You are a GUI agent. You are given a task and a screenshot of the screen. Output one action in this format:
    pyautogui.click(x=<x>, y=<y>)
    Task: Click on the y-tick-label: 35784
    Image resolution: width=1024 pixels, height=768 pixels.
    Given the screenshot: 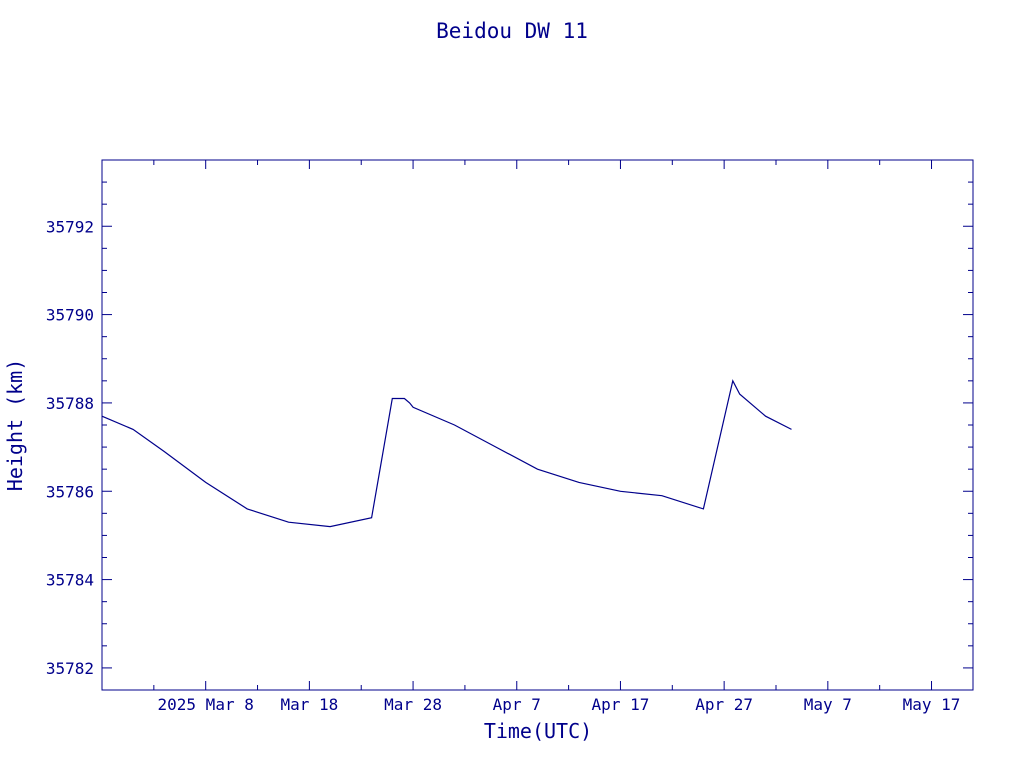 What is the action you would take?
    pyautogui.click(x=70, y=580)
    